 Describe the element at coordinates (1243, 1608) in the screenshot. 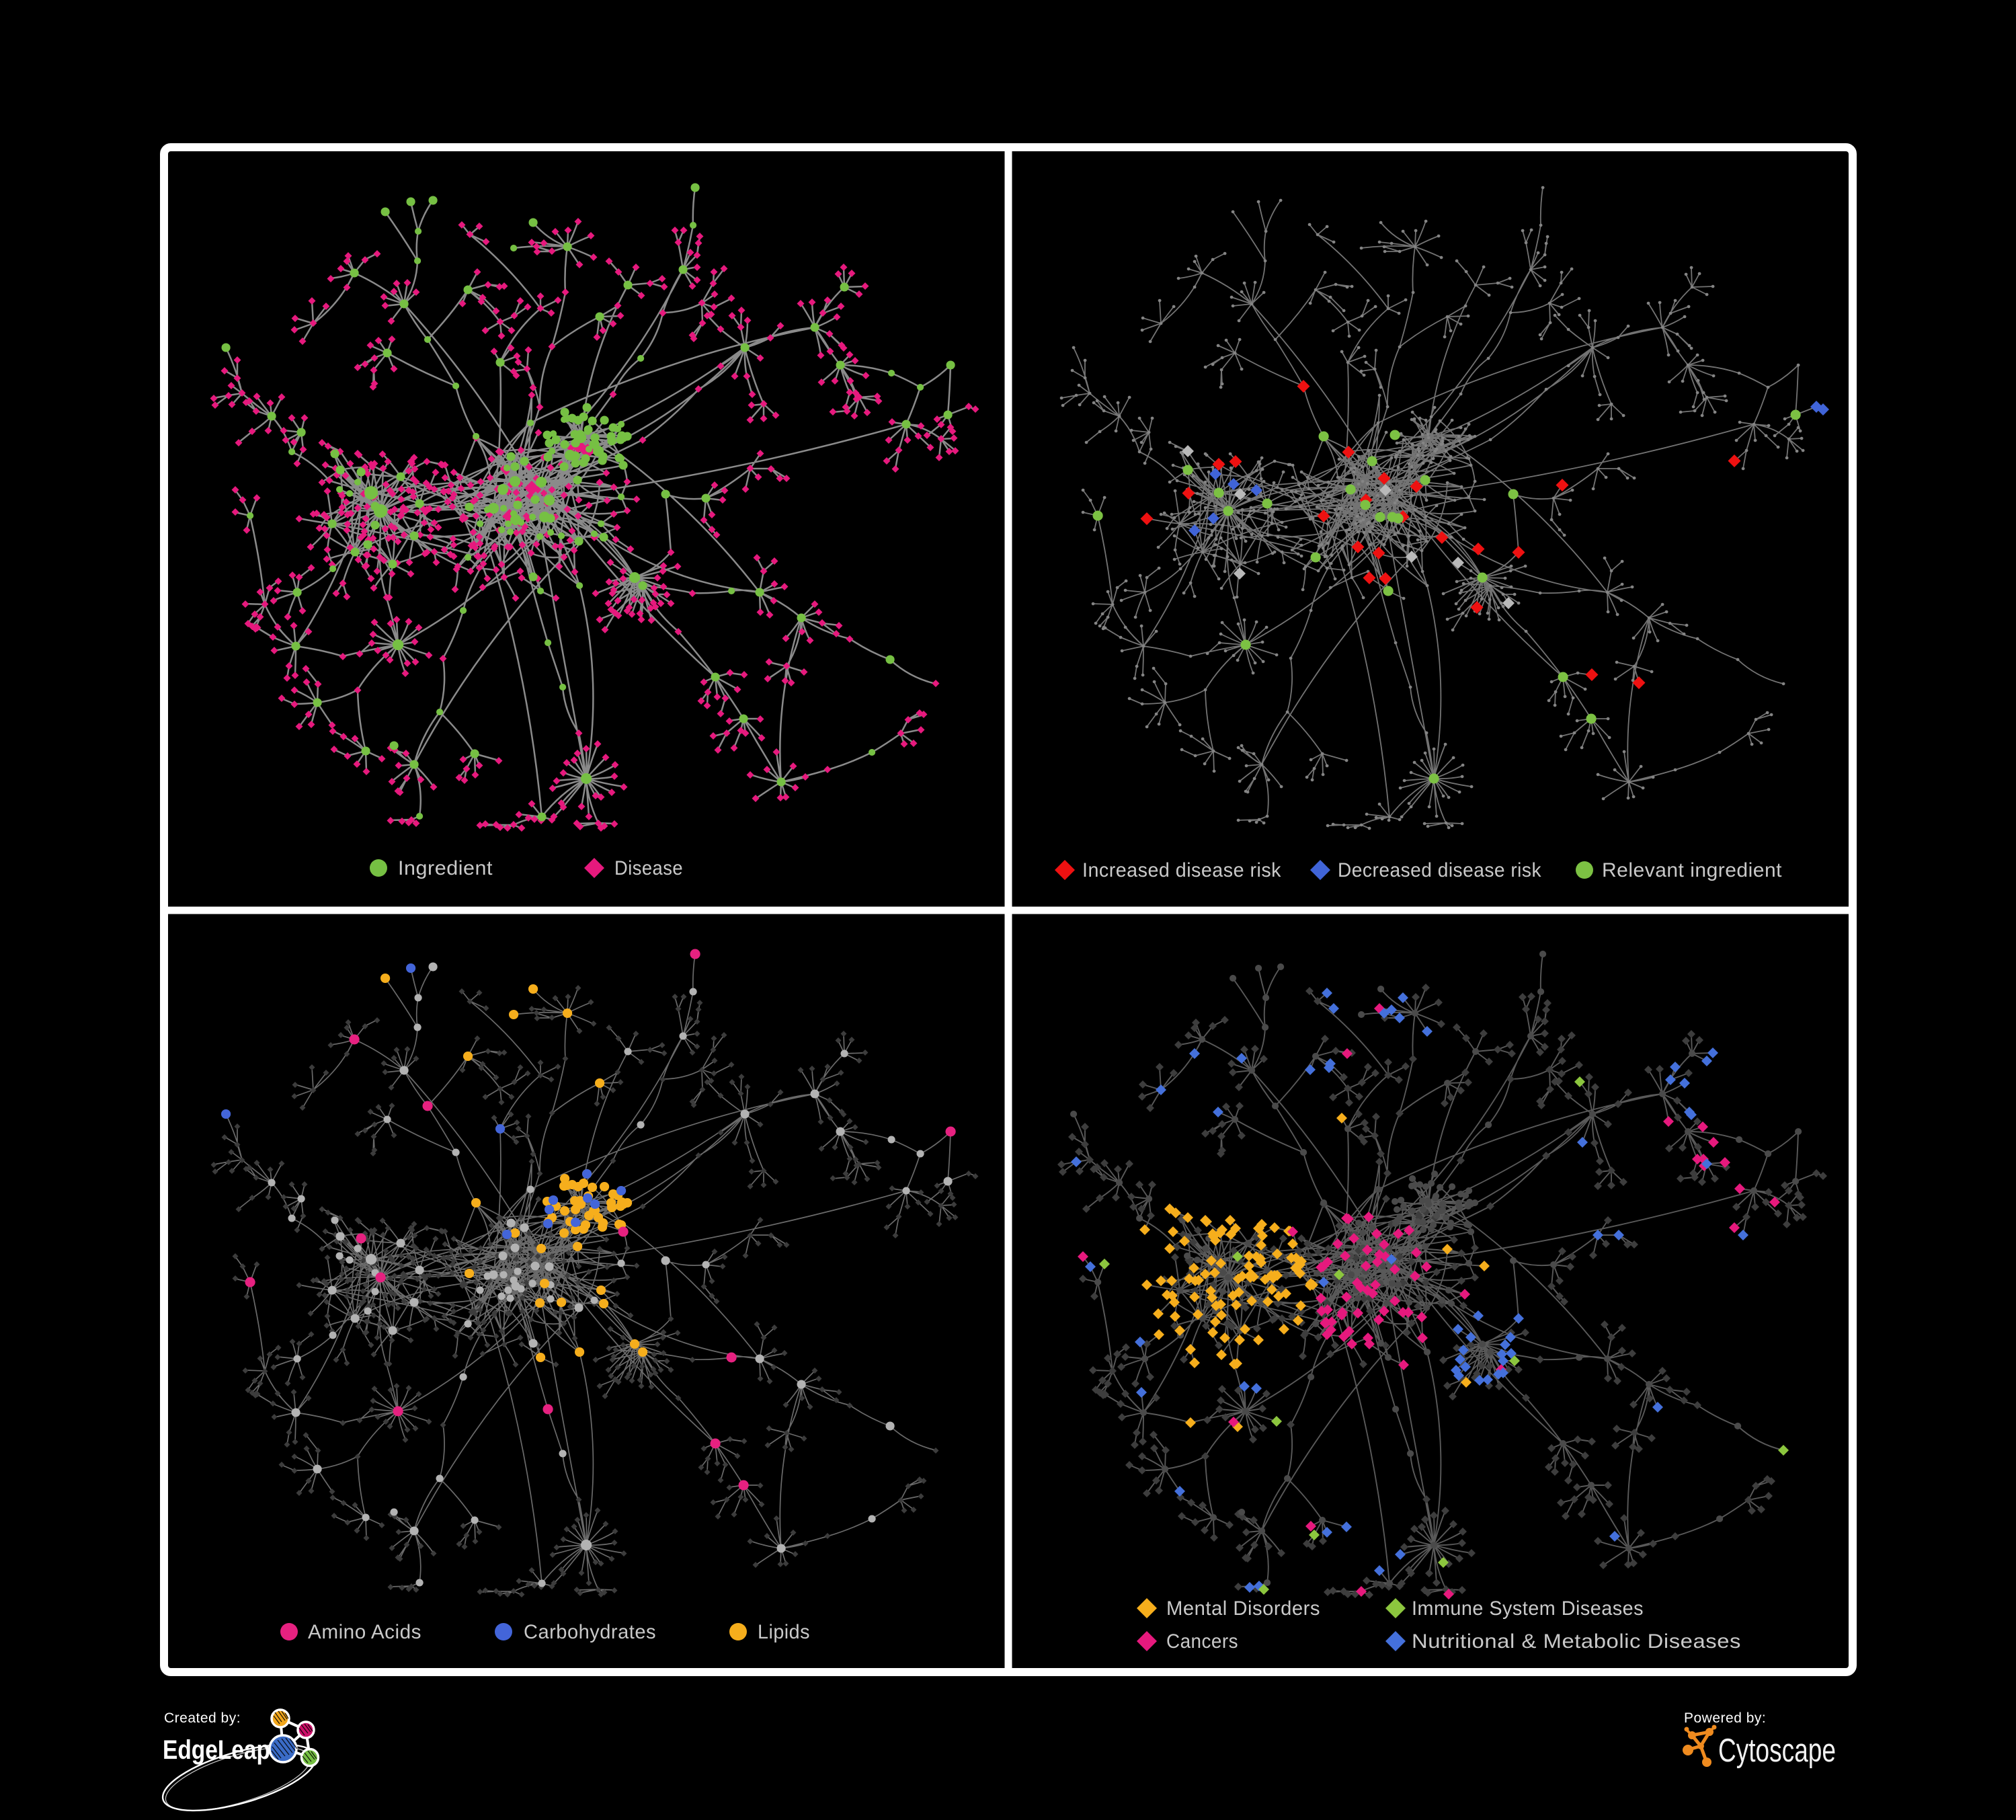

I see `svg-text: Mental Disorders` at that location.